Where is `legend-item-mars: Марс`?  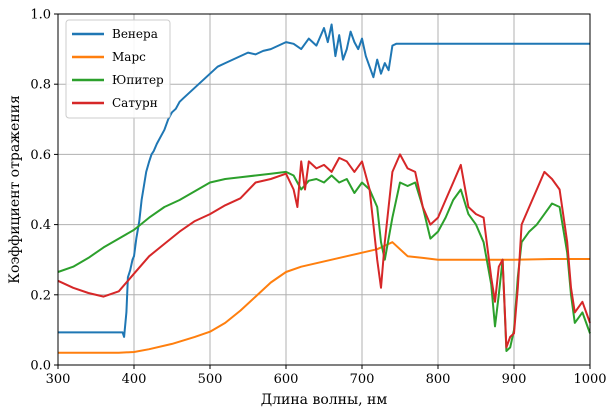 legend-item-mars: Марс is located at coordinates (109, 57).